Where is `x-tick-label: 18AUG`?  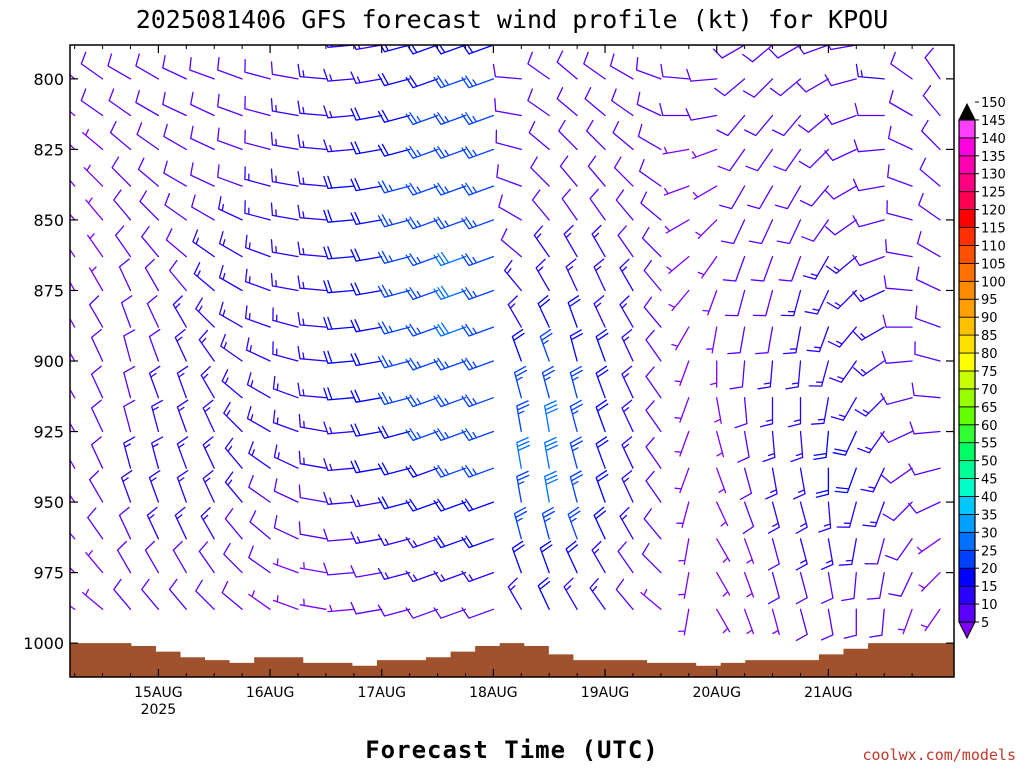 x-tick-label: 18AUG is located at coordinates (493, 693).